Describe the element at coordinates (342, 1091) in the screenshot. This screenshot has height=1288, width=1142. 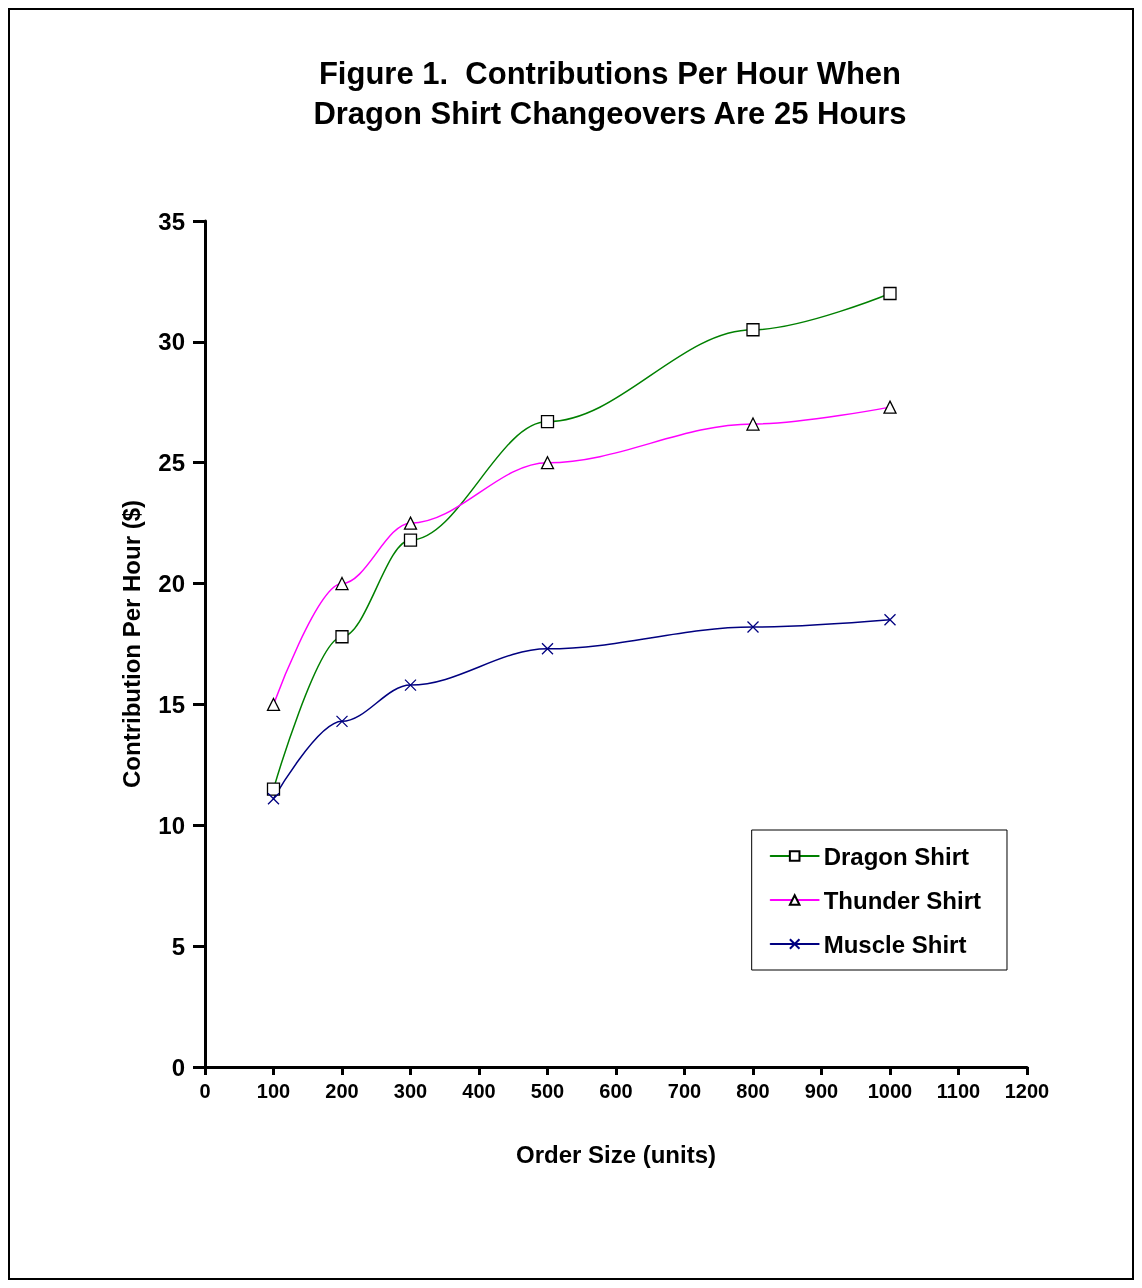
I see `x-tick-label: 200` at that location.